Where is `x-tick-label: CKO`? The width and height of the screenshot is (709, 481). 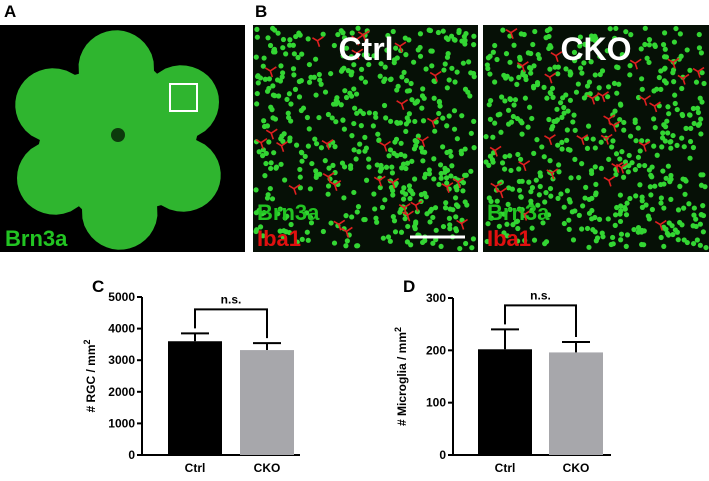
x-tick-label: CKO is located at coordinates (267, 468).